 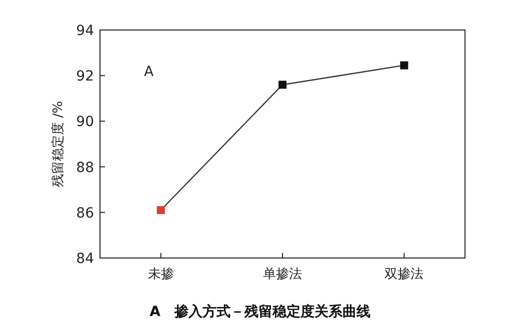 I want to click on y-tick-label: 90, so click(x=85, y=122).